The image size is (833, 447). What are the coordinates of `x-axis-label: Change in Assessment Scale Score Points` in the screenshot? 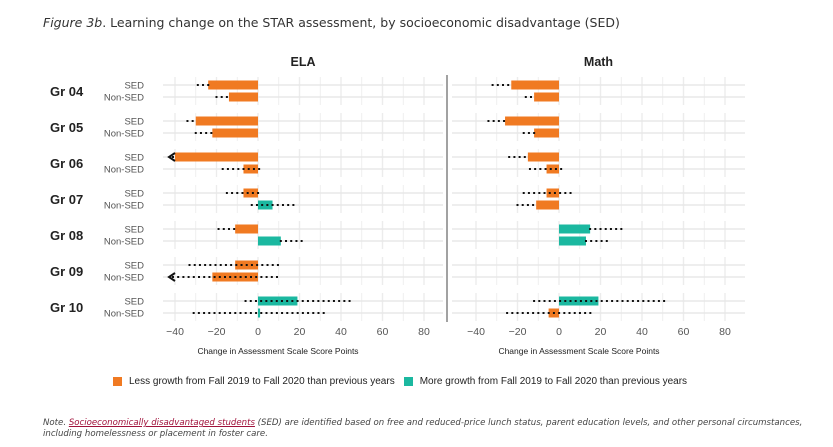 It's located at (277, 351).